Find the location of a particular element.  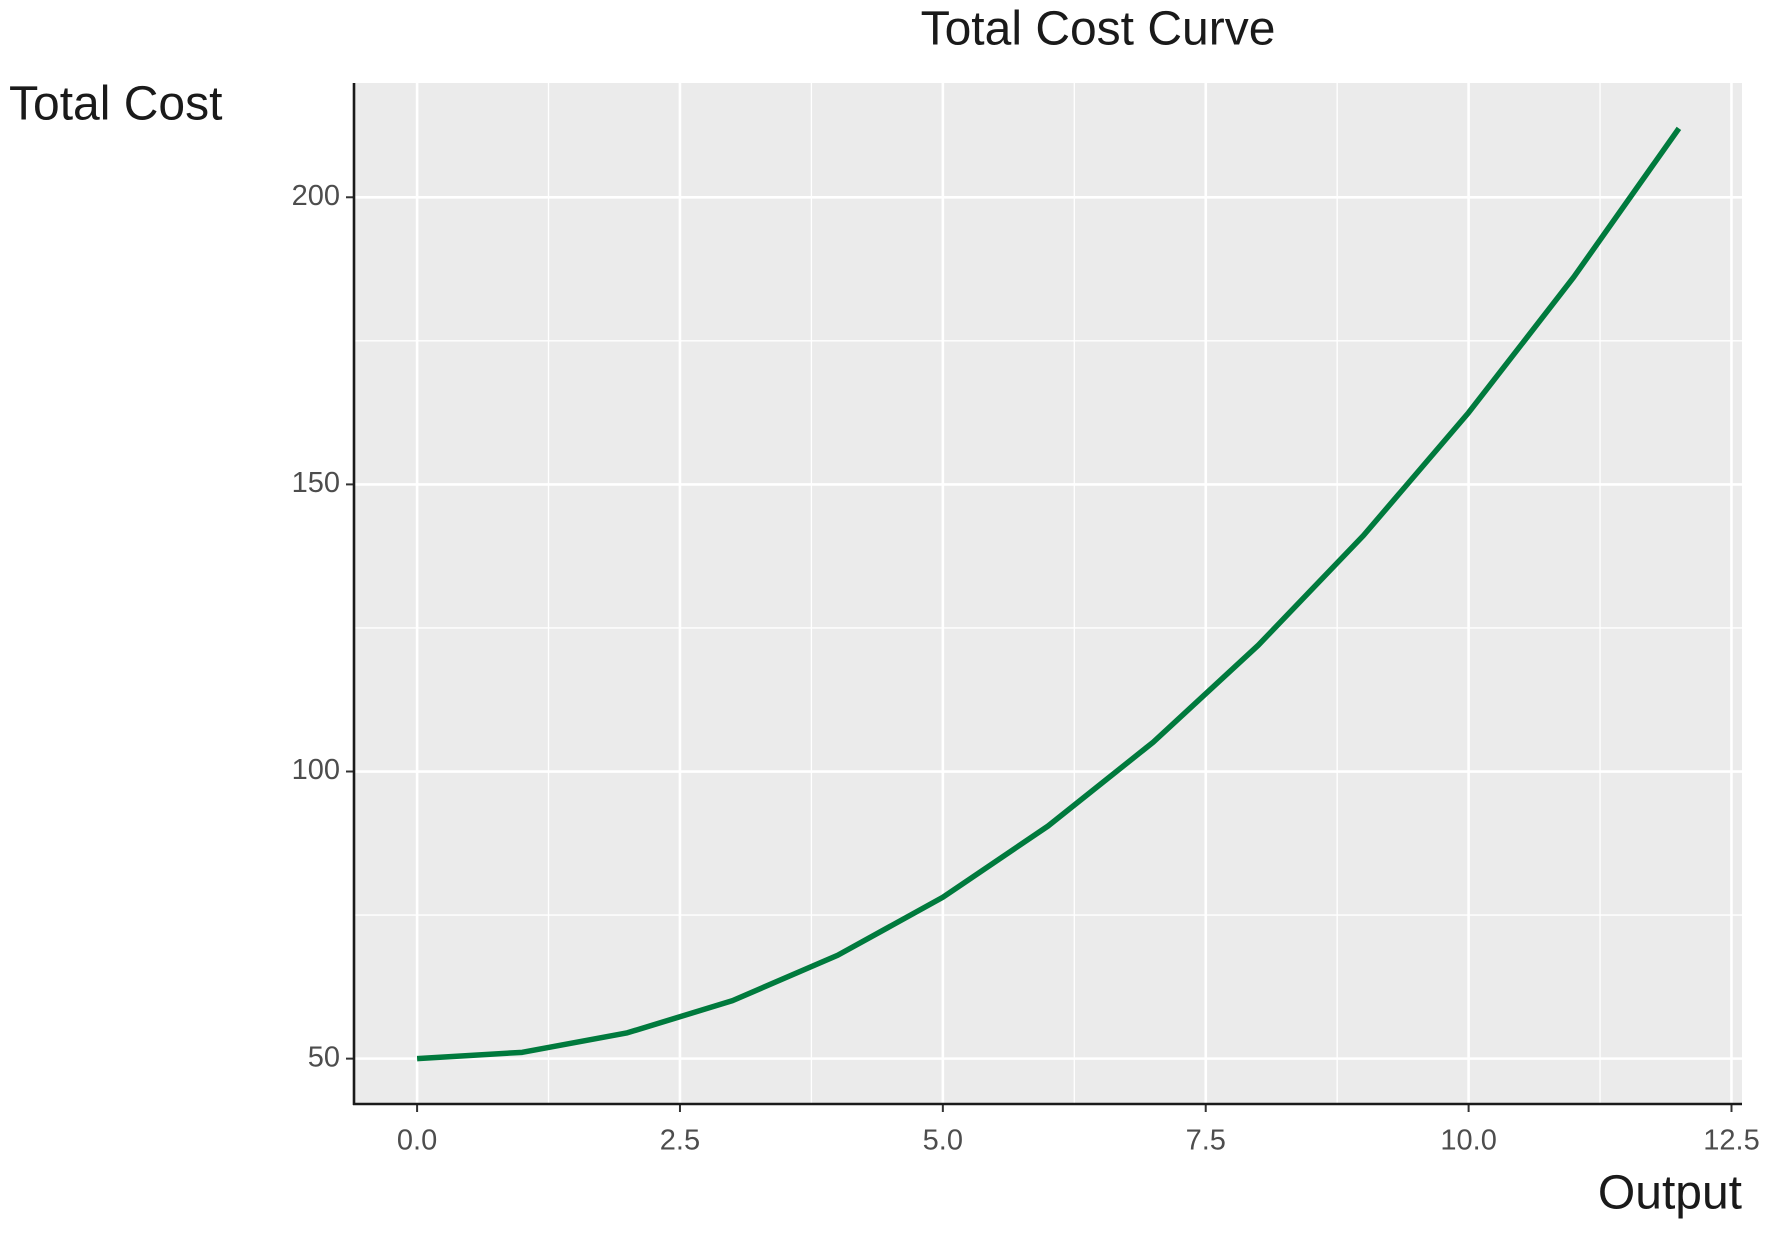

x-tick-label: 12.5 is located at coordinates (1731, 1141).